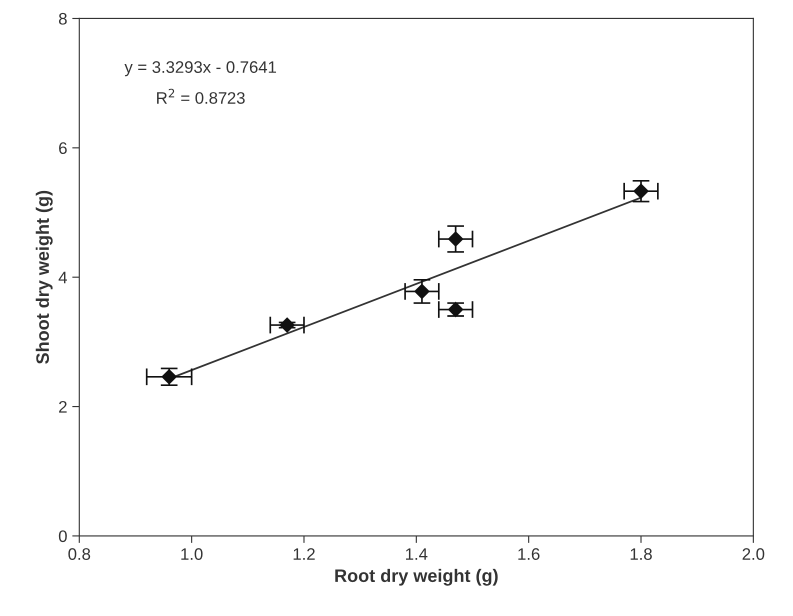 This screenshot has height=616, width=793. Describe the element at coordinates (417, 554) in the screenshot. I see `x-tick-label: 1.4` at that location.